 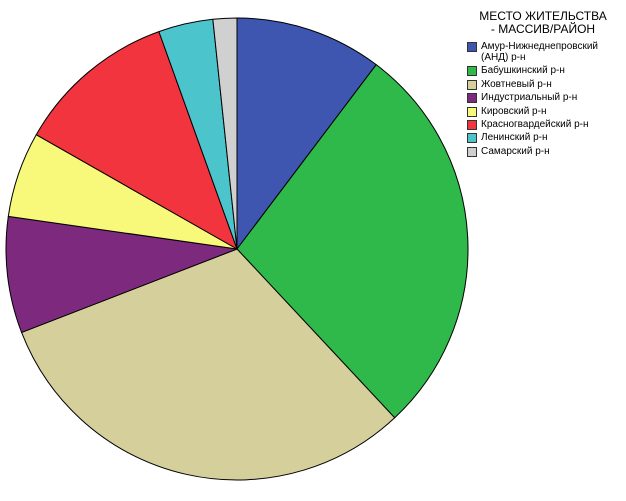 I want to click on legend-label: Красногвардейский р-н, so click(x=535, y=124).